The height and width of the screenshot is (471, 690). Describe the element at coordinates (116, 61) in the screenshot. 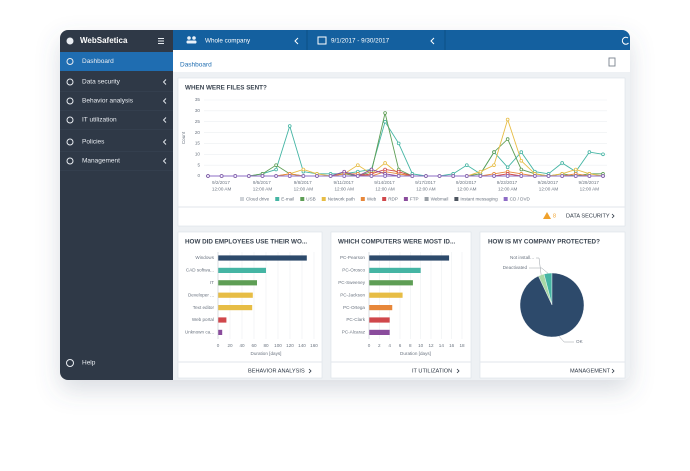

I see `active-item` at that location.